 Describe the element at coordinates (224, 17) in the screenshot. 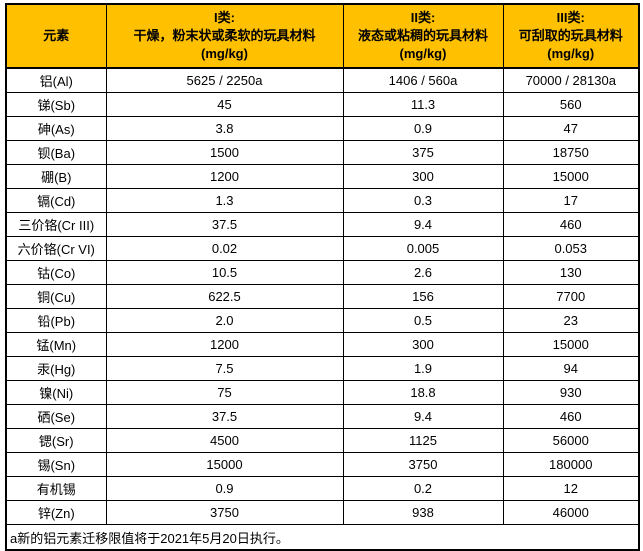

I see `header-class1-title: I类:` at that location.